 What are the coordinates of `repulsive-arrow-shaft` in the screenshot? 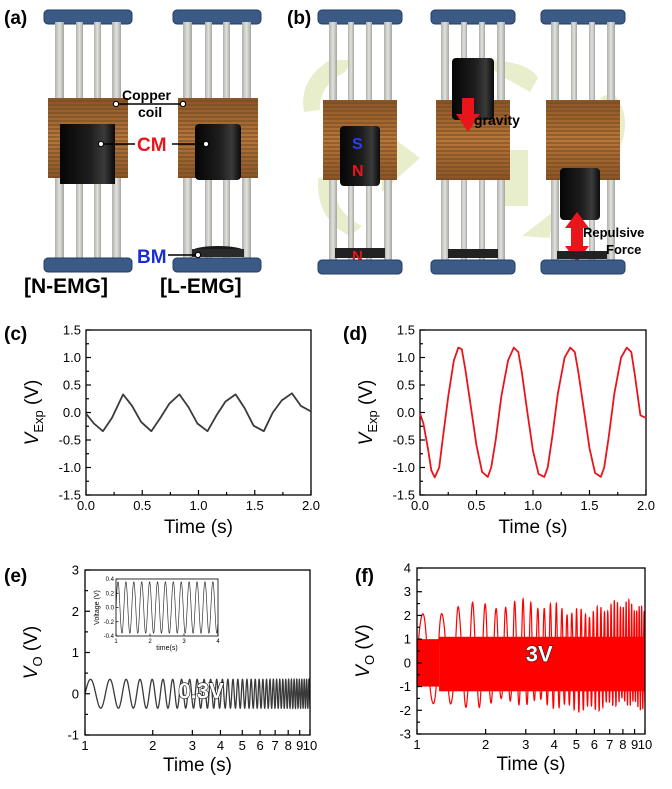 It's located at (577, 237).